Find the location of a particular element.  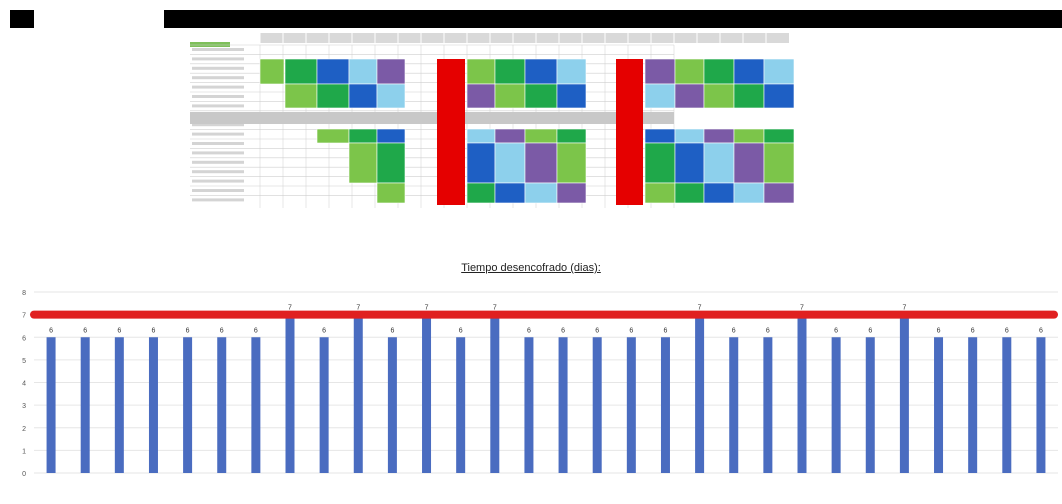

y-tick-label: 1 is located at coordinates (24, 451).